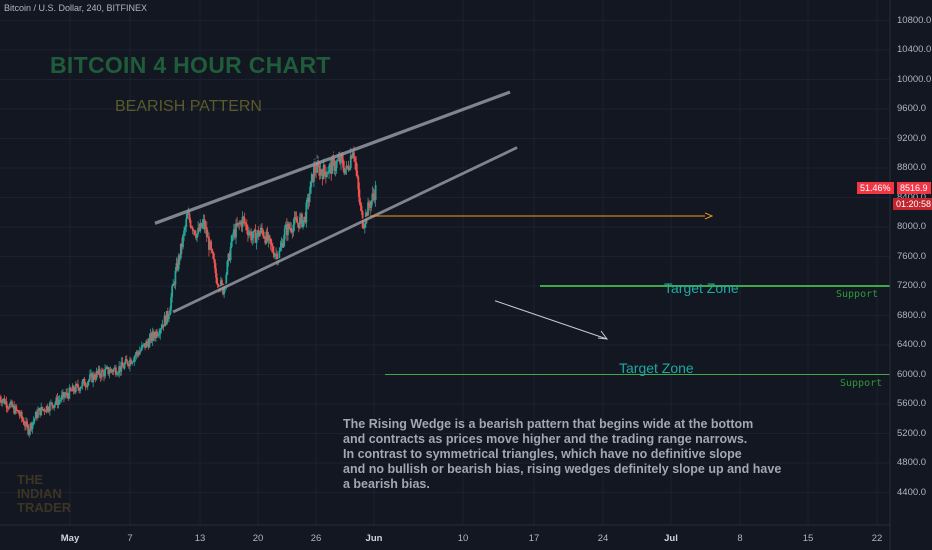  What do you see at coordinates (912, 197) in the screenshot?
I see `price-tick-label: 8400.0` at bounding box center [912, 197].